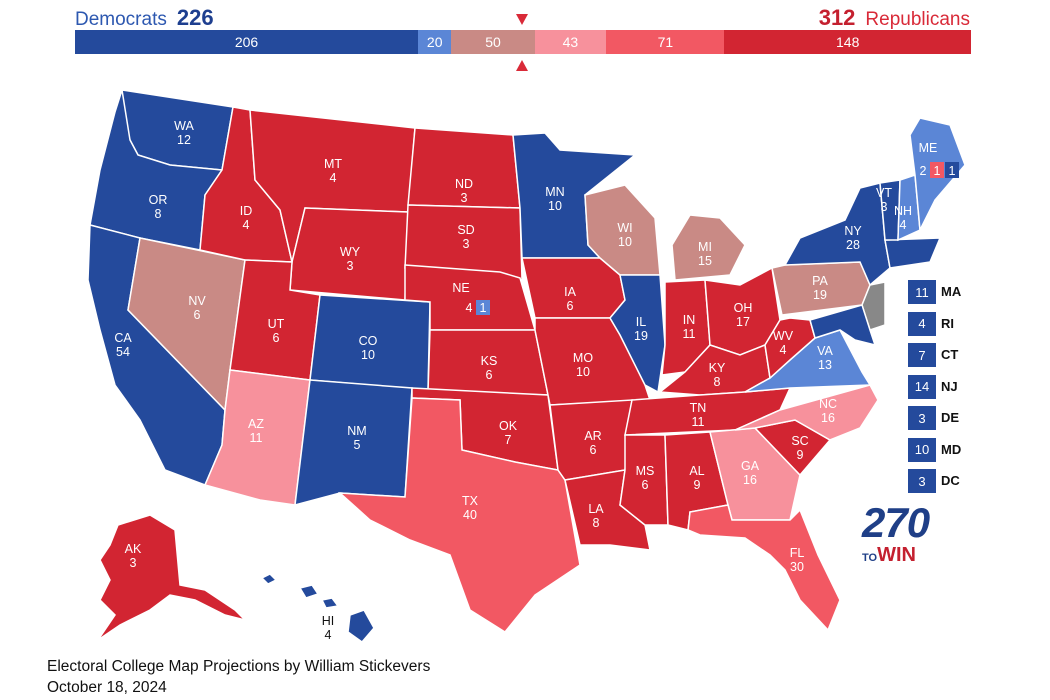 The height and width of the screenshot is (700, 1050). What do you see at coordinates (843, 325) in the screenshot?
I see `state-md-de` at bounding box center [843, 325].